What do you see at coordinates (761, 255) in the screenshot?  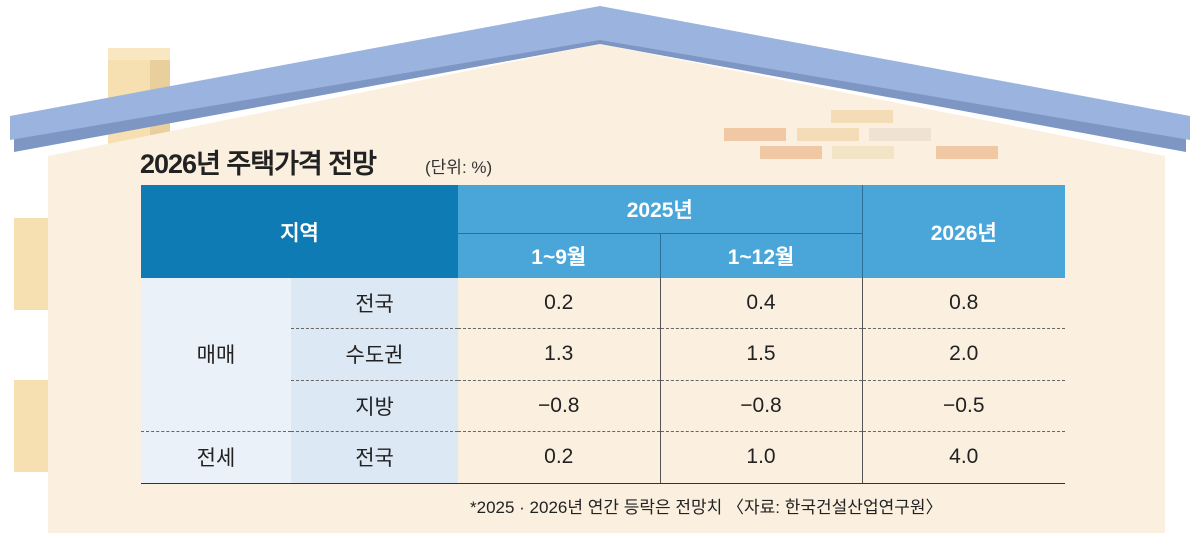 I see `header-1-12: 1~12월` at bounding box center [761, 255].